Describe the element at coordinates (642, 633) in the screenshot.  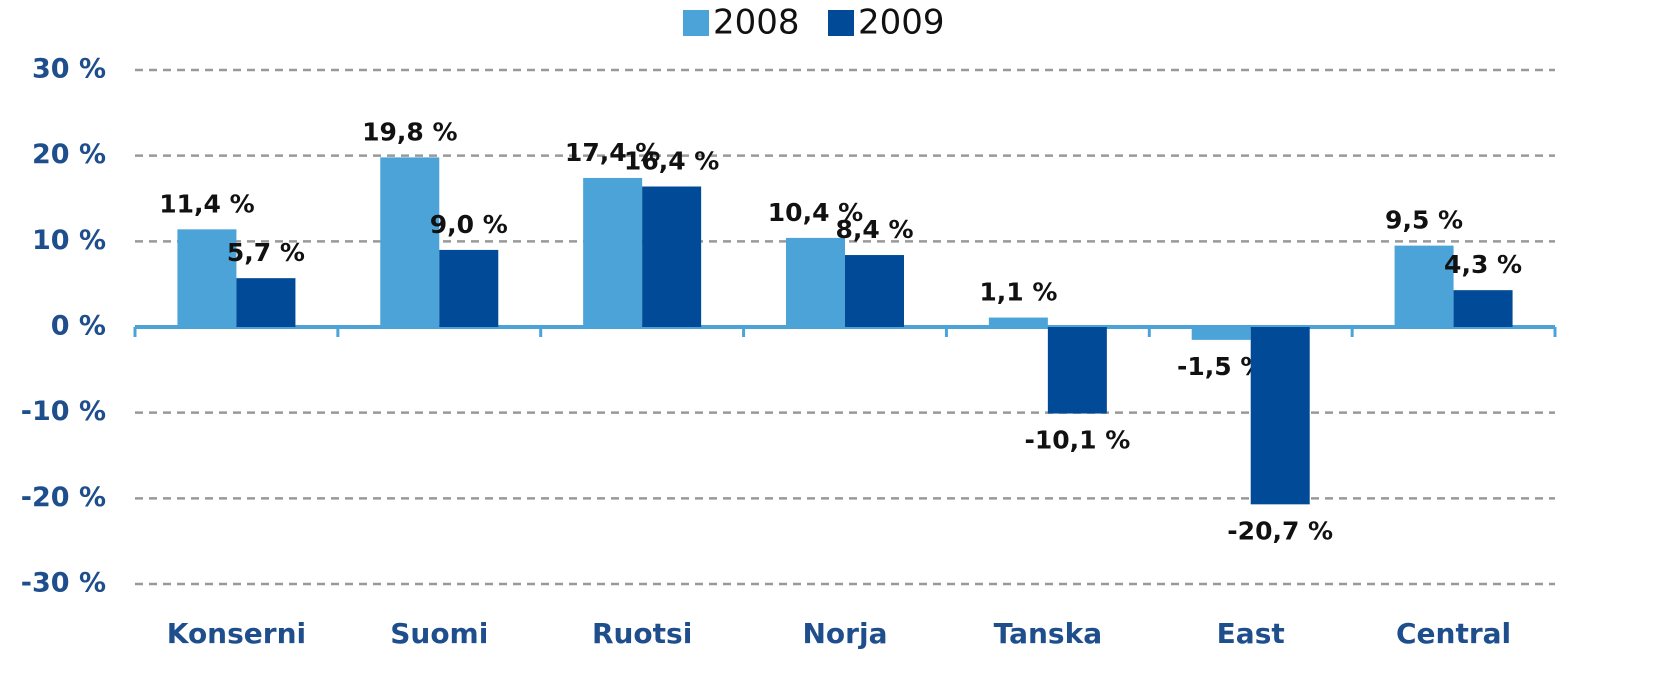
I see `x-tick-label: Ruotsi` at that location.